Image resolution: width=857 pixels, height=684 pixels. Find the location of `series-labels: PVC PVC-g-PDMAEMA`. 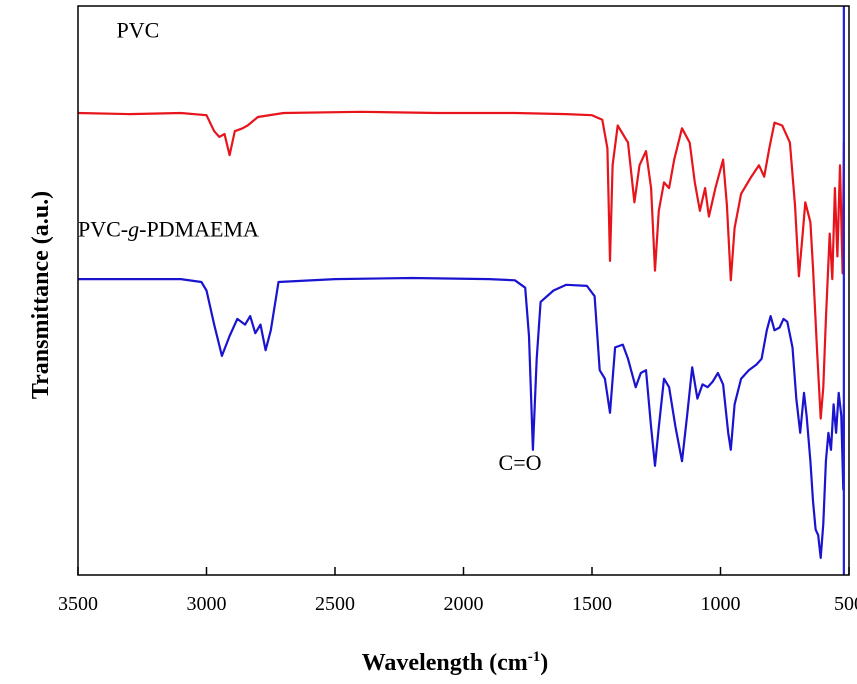

series-labels: PVC PVC-g-PDMAEMA is located at coordinates (168, 129).